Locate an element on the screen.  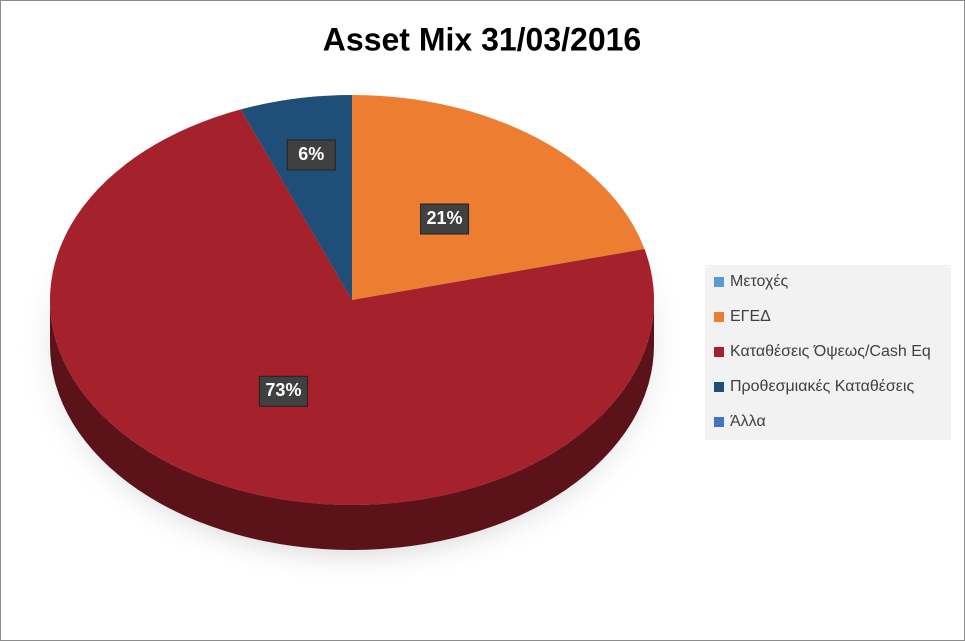
legend-label: ΕΓΕΔ is located at coordinates (750, 316).